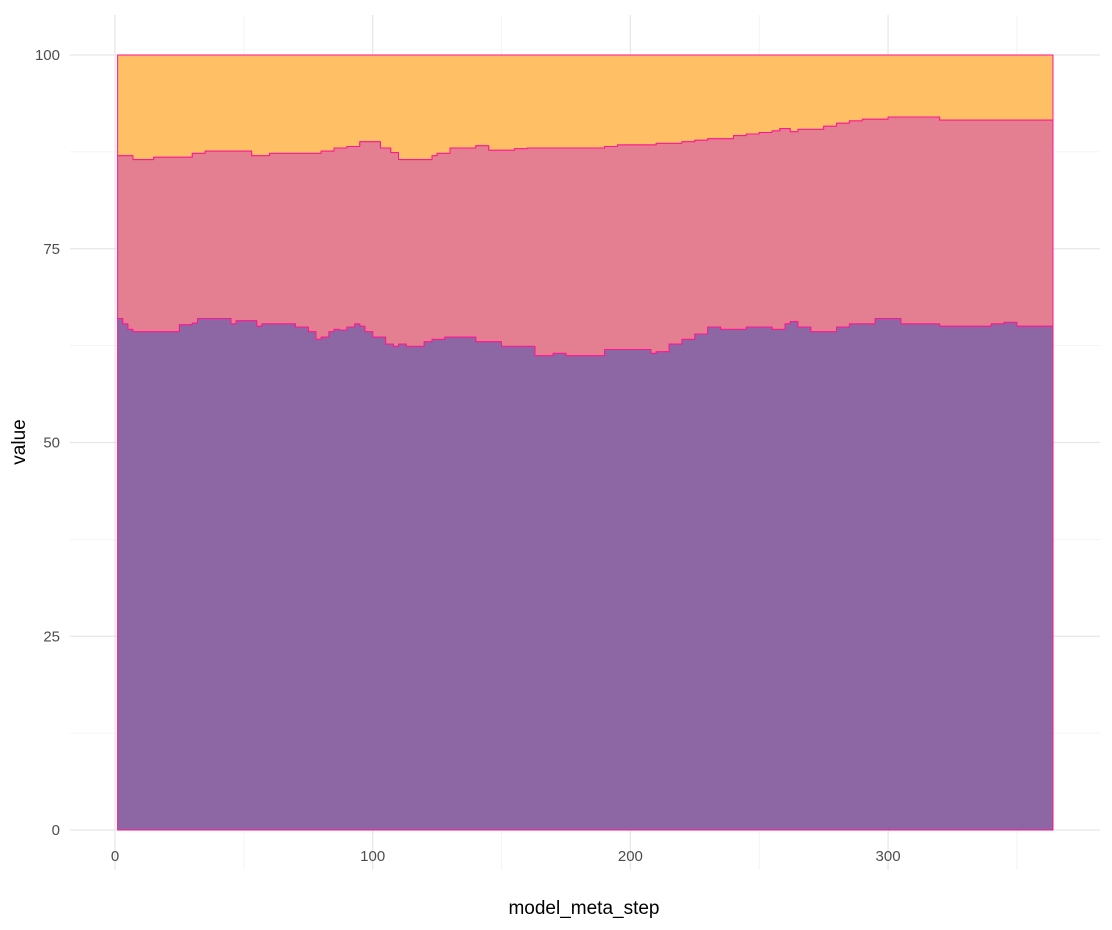 Image resolution: width=1112 pixels, height=930 pixels. I want to click on x-axis-title: model_meta_step, so click(583, 908).